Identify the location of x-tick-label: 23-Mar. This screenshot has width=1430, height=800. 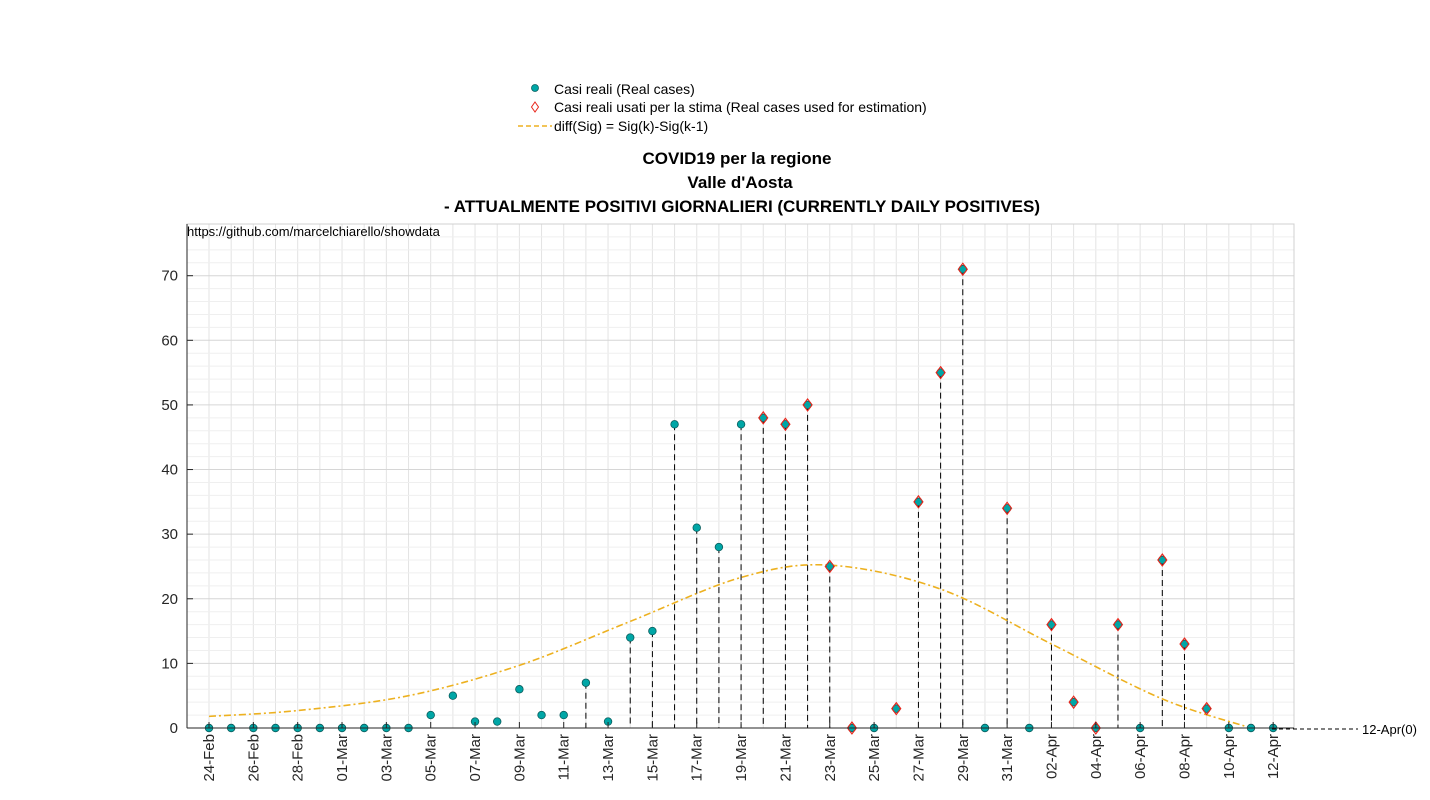
(830, 758).